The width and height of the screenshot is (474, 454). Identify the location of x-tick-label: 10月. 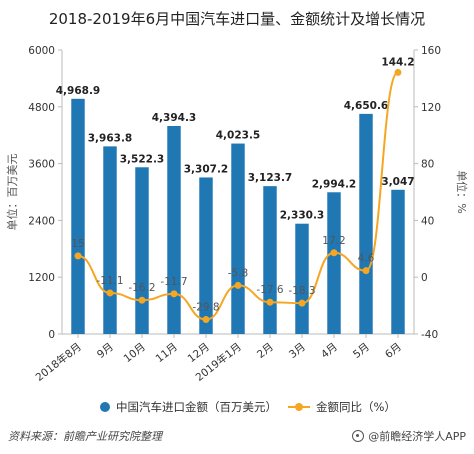
(135, 353).